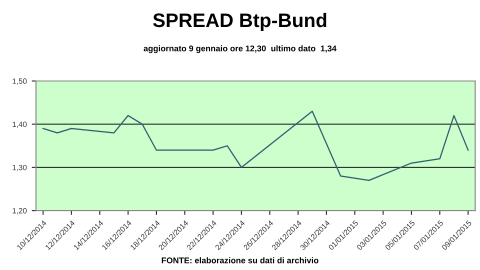 This screenshot has width=480, height=270. Describe the element at coordinates (240, 260) in the screenshot. I see `source-note: FONTE: elaborazione su dati di archivio` at that location.